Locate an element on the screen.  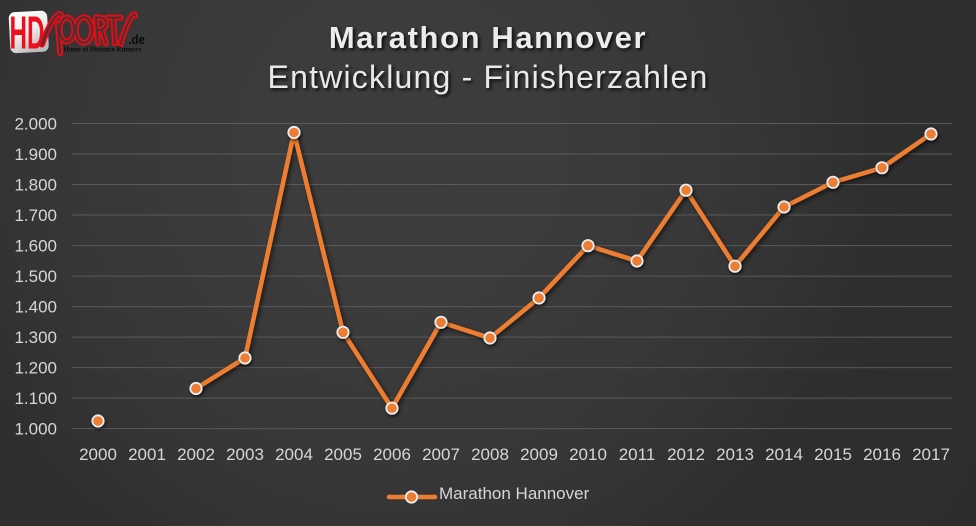
svg-text: 2012 is located at coordinates (686, 454).